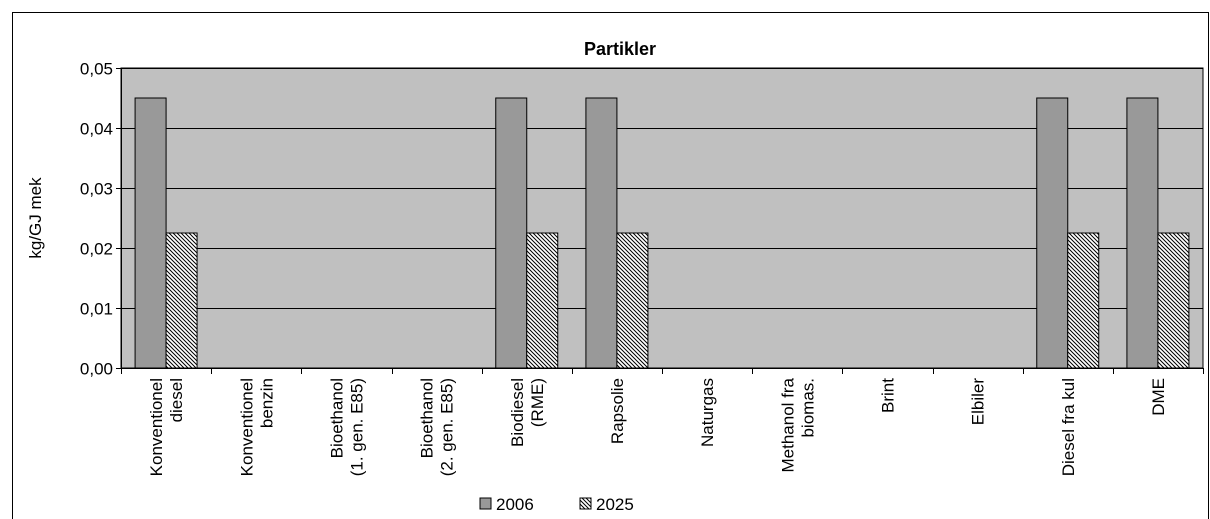 This screenshot has height=519, width=1210. What do you see at coordinates (96, 189) in the screenshot?
I see `y-tick-label: 0,03` at bounding box center [96, 189].